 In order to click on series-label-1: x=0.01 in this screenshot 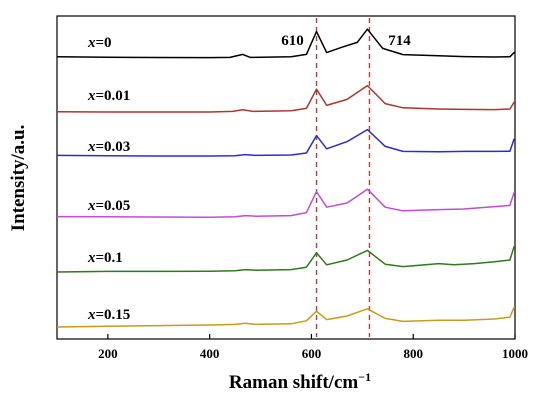, I will do `click(108, 96)`.